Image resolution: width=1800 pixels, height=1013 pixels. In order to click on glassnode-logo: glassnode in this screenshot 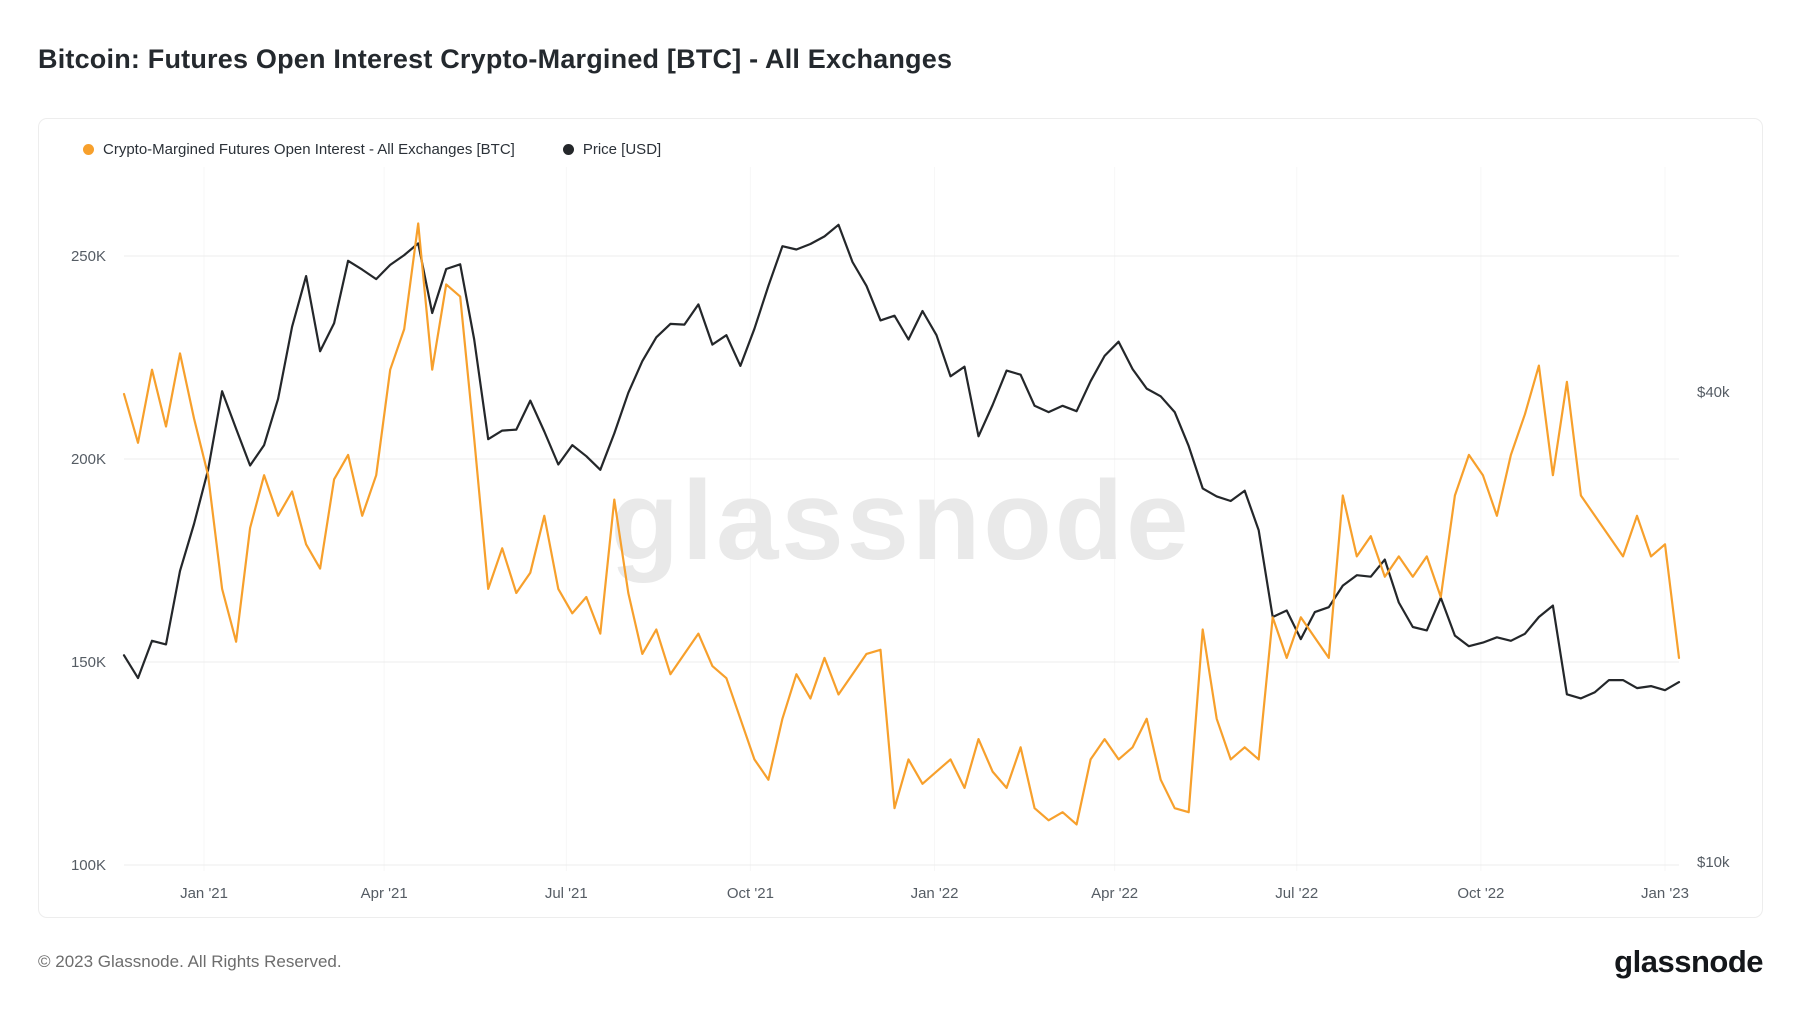, I will do `click(1688, 961)`.